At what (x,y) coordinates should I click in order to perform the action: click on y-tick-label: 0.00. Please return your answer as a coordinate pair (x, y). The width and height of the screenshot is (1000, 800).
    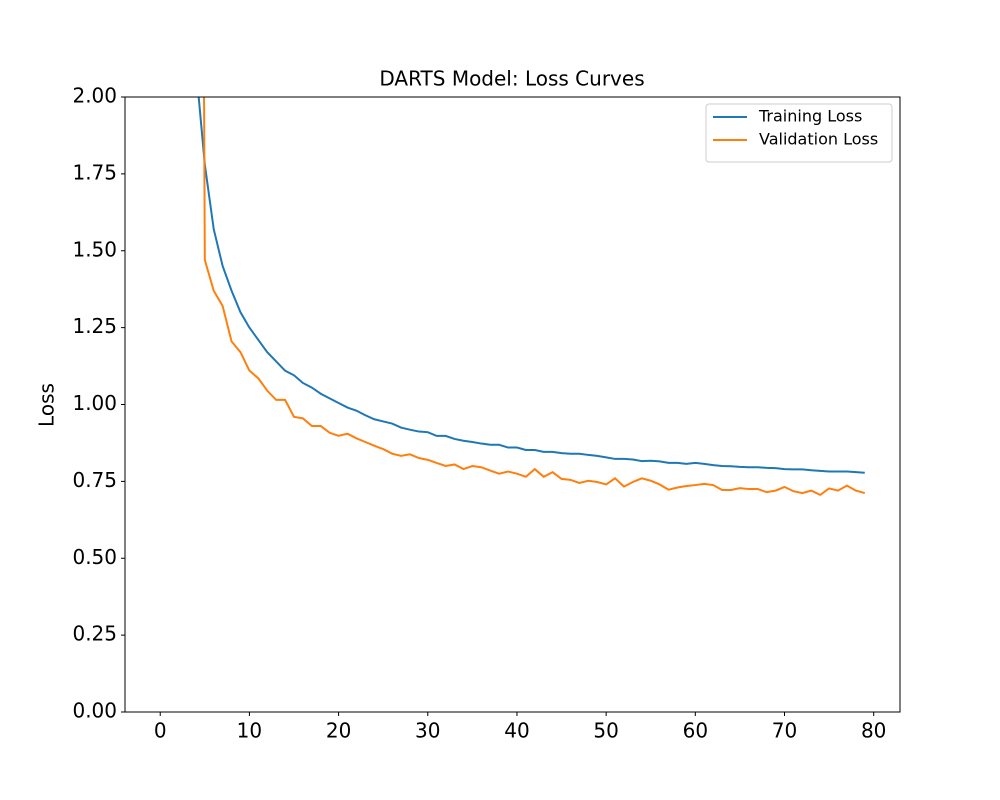
    Looking at the image, I should click on (94, 711).